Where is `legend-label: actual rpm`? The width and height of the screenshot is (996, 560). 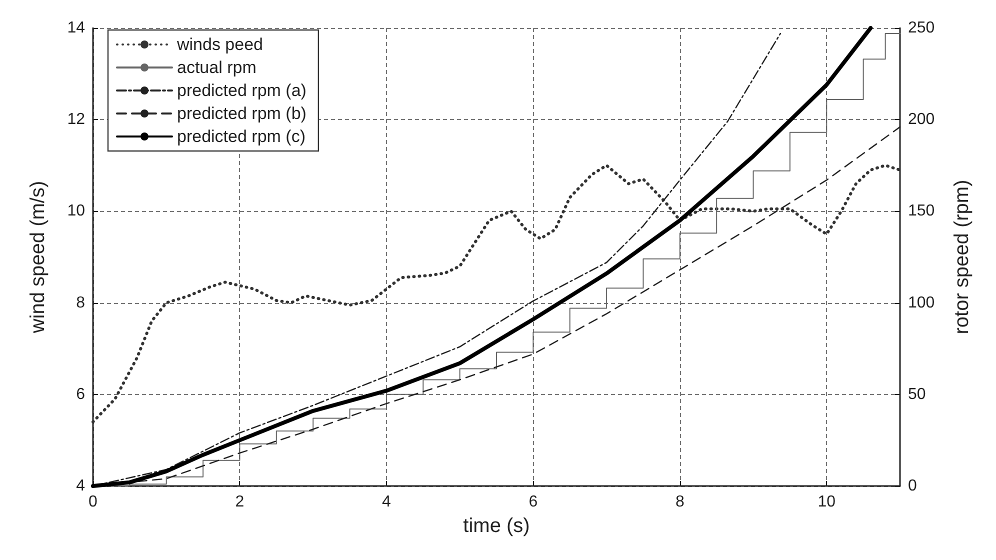 legend-label: actual rpm is located at coordinates (216, 67).